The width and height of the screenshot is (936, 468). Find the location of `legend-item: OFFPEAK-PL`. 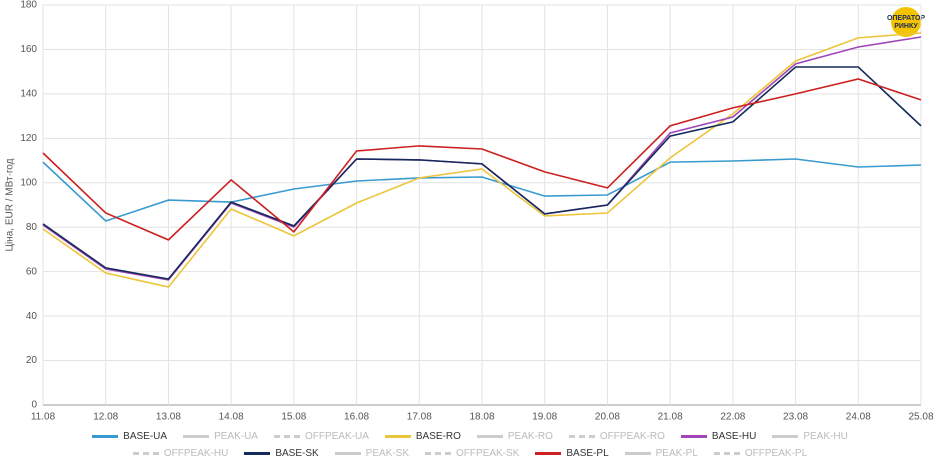

legend-item: OFFPEAK-PL is located at coordinates (760, 453).